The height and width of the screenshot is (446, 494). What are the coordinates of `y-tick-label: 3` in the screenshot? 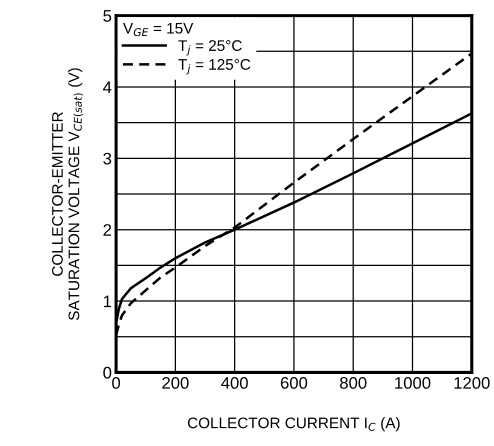 It's located at (107, 158).